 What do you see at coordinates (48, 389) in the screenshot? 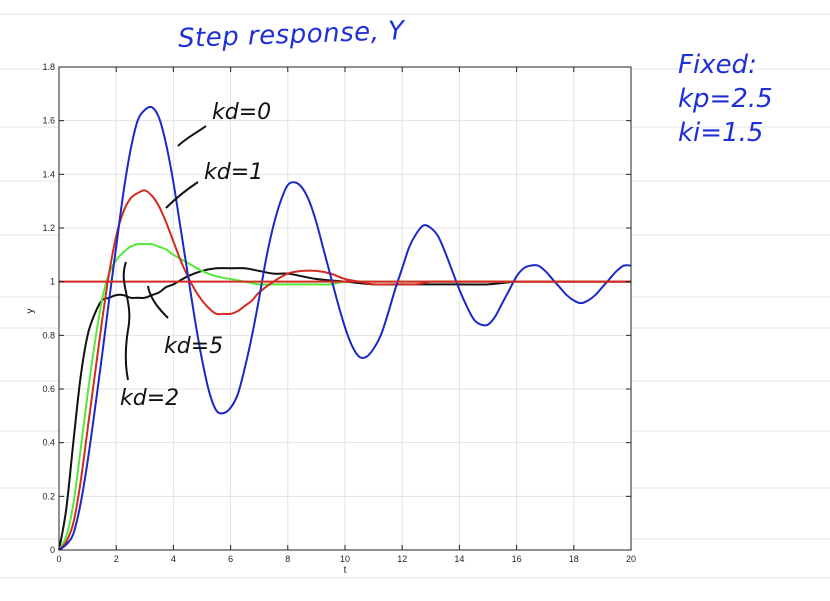
I see `y-tick-label: 0.6` at bounding box center [48, 389].